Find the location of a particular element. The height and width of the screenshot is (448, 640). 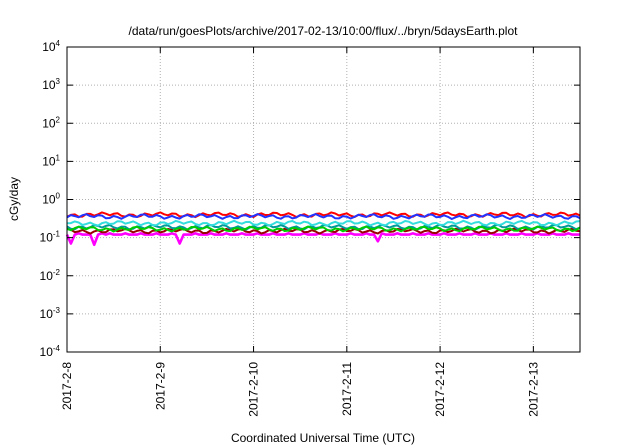

x-tick-label: 2017-2-13 is located at coordinates (533, 389).